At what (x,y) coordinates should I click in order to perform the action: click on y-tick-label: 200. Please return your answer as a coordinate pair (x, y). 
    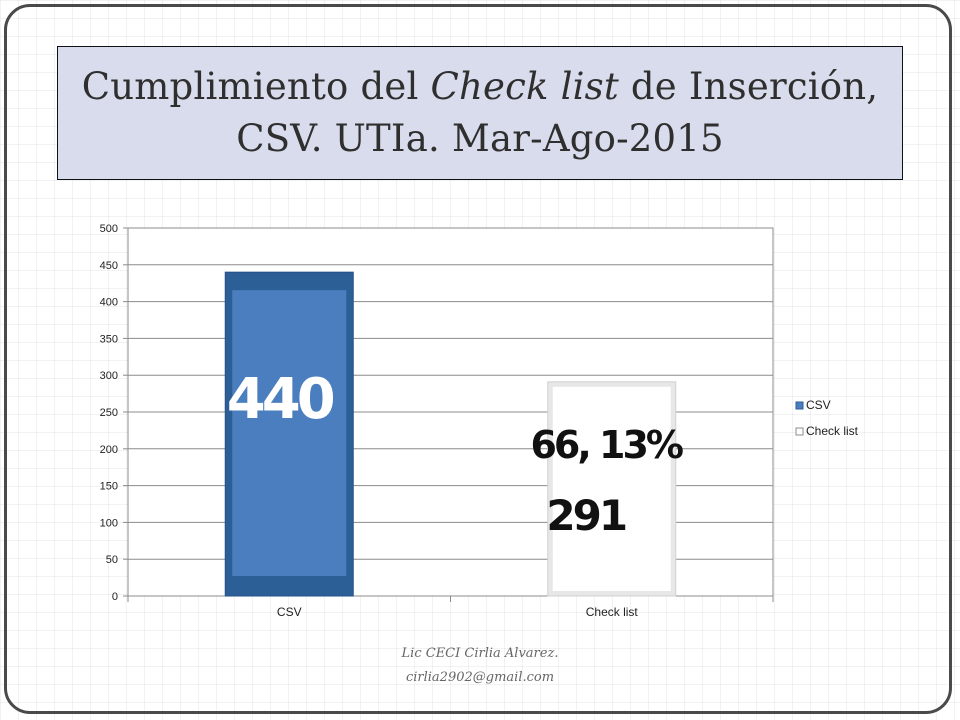
    Looking at the image, I should click on (109, 450).